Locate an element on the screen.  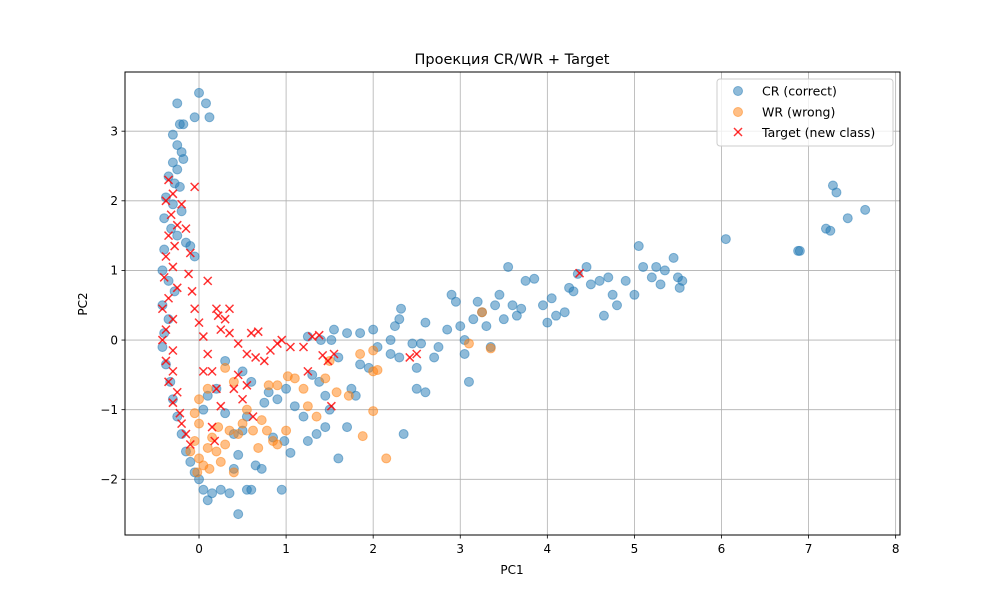
y-tick-label: −1 is located at coordinates (109, 410).